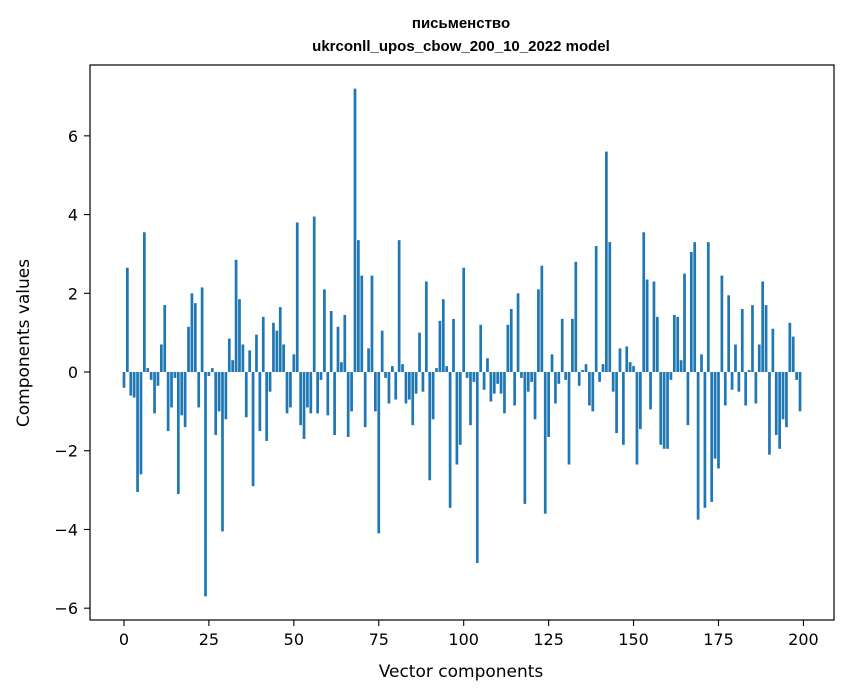 This screenshot has height=696, width=847. What do you see at coordinates (73, 372) in the screenshot?
I see `y-tick-label: 0` at bounding box center [73, 372].